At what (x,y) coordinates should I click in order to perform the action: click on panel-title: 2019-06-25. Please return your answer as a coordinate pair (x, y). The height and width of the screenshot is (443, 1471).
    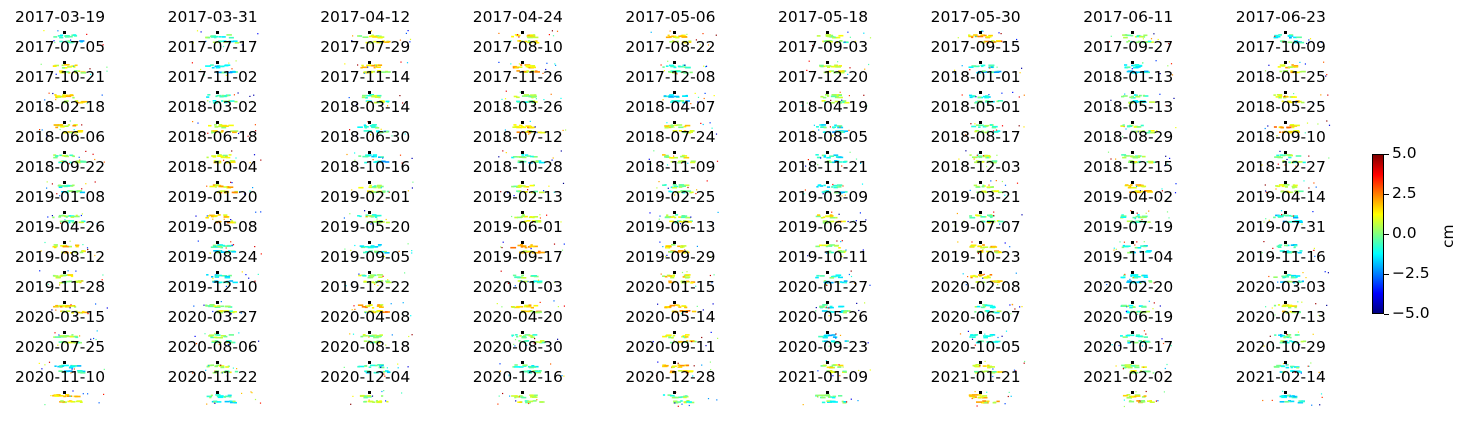
    Looking at the image, I should click on (823, 227).